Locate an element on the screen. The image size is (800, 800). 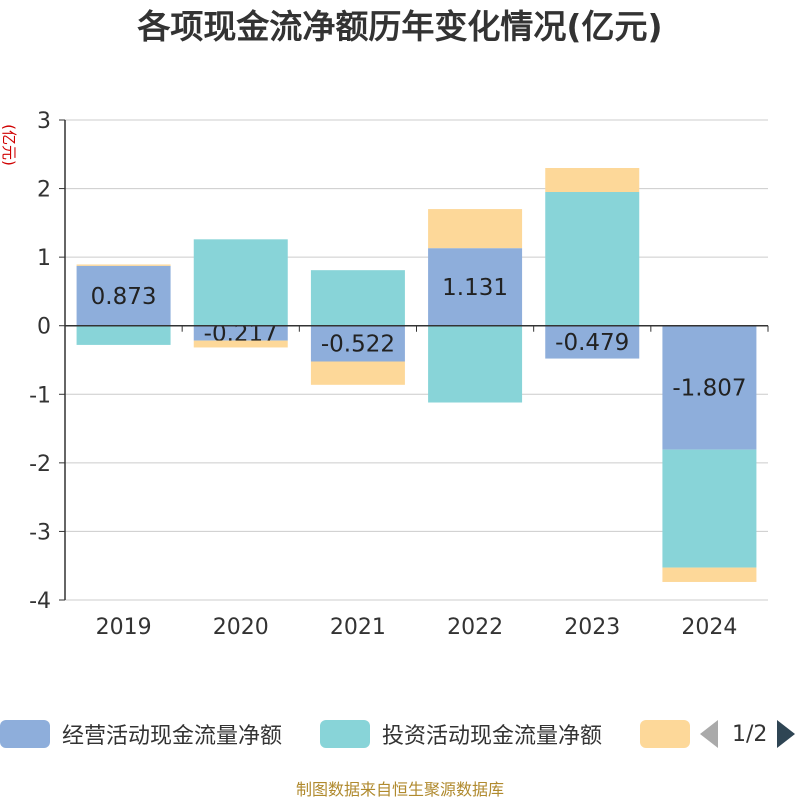
x-tick-label: 2022 is located at coordinates (475, 627).